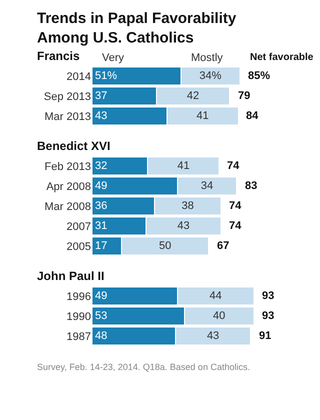 This screenshot has width=320, height=420. I want to click on data-label: 50, so click(165, 246).